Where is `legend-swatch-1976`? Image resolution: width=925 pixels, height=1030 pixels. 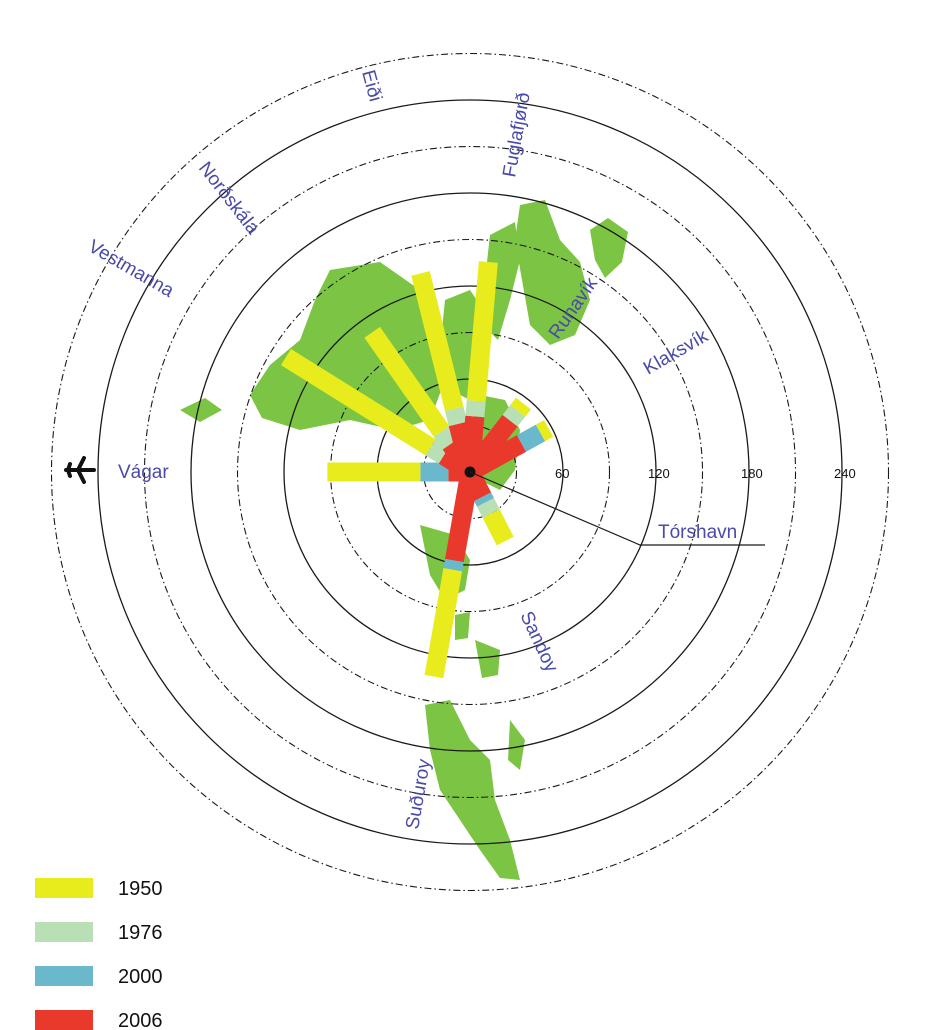
legend-swatch-1976 is located at coordinates (64, 932).